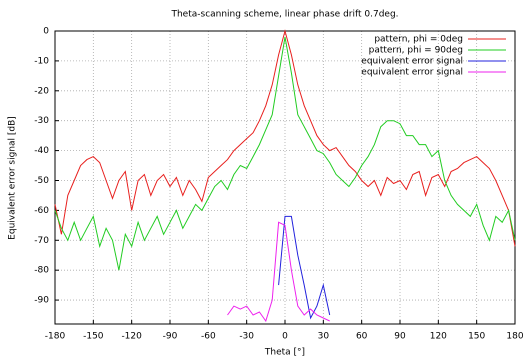 The height and width of the screenshot is (360, 523). Describe the element at coordinates (416, 51) in the screenshot. I see `legend-label: pattern, phi = 90deg` at that location.